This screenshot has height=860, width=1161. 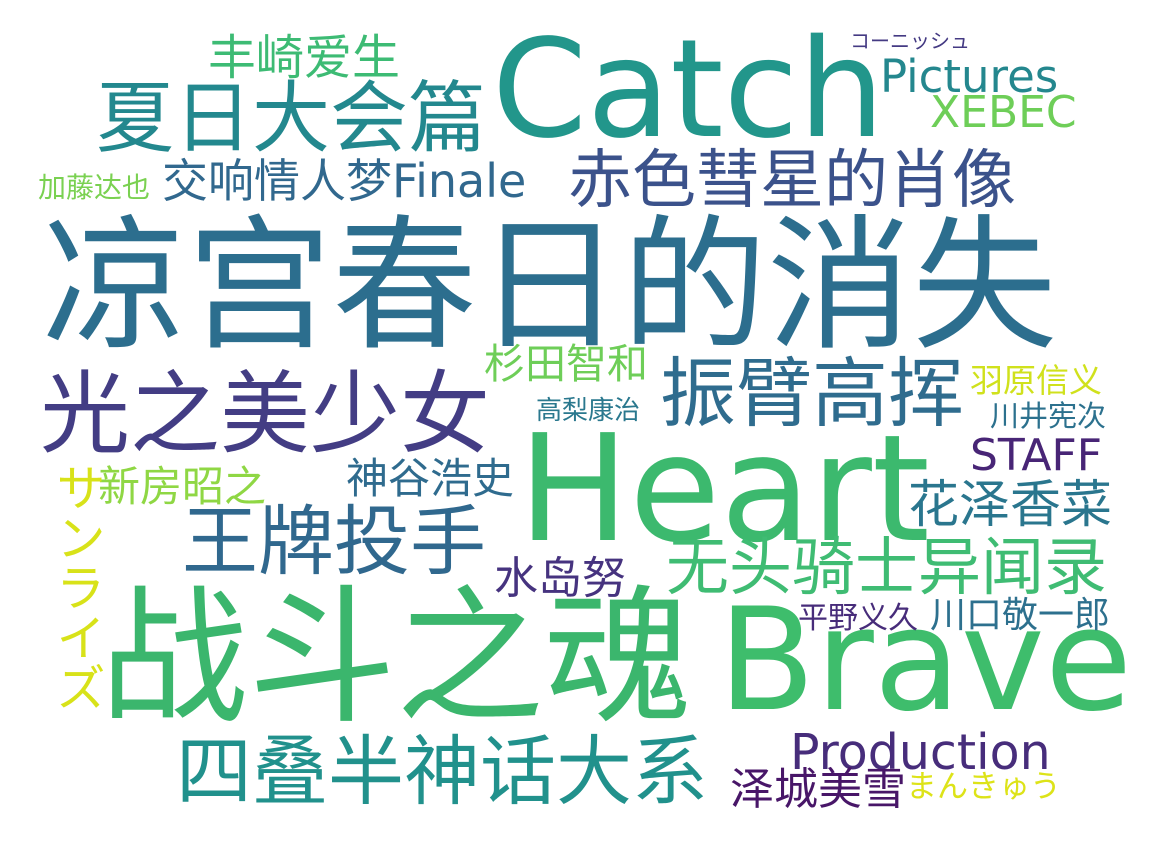 I want to click on word: サンライズ, so click(x=77, y=587).